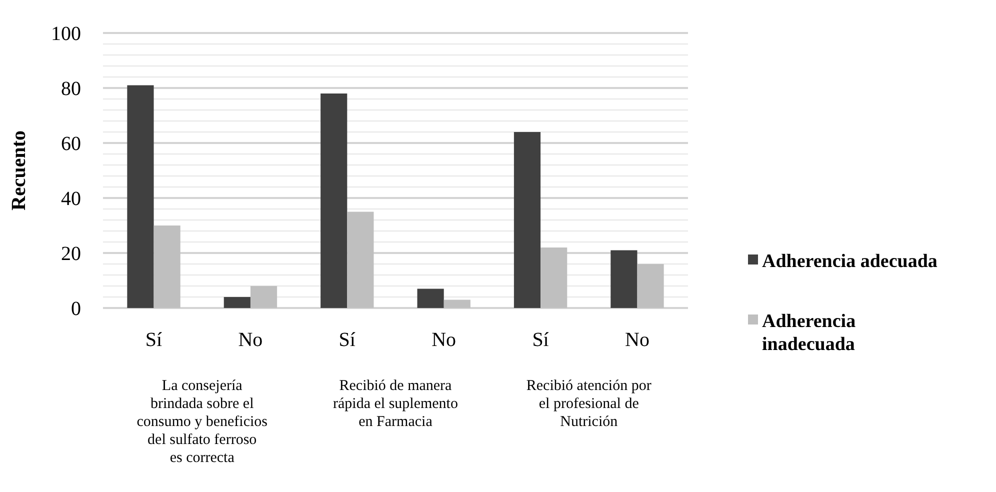  I want to click on text: Recibió atención por el profesional de Nutrición, so click(589, 404).